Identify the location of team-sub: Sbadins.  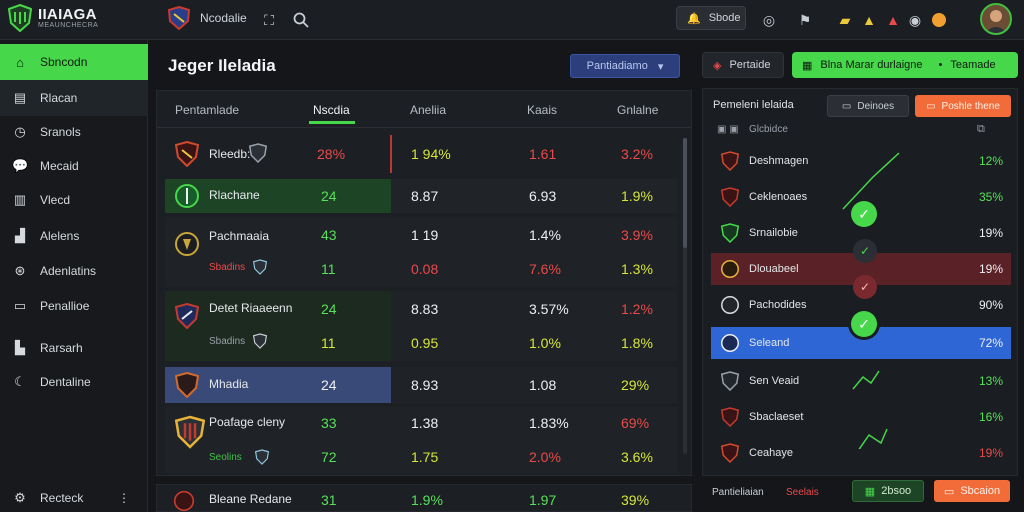
(227, 341).